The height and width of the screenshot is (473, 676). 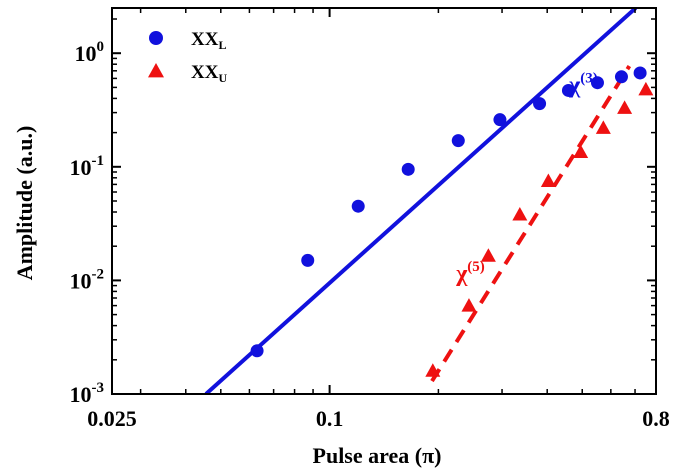 I want to click on y-tick-label-3: 10⁻¹, so click(x=87, y=166).